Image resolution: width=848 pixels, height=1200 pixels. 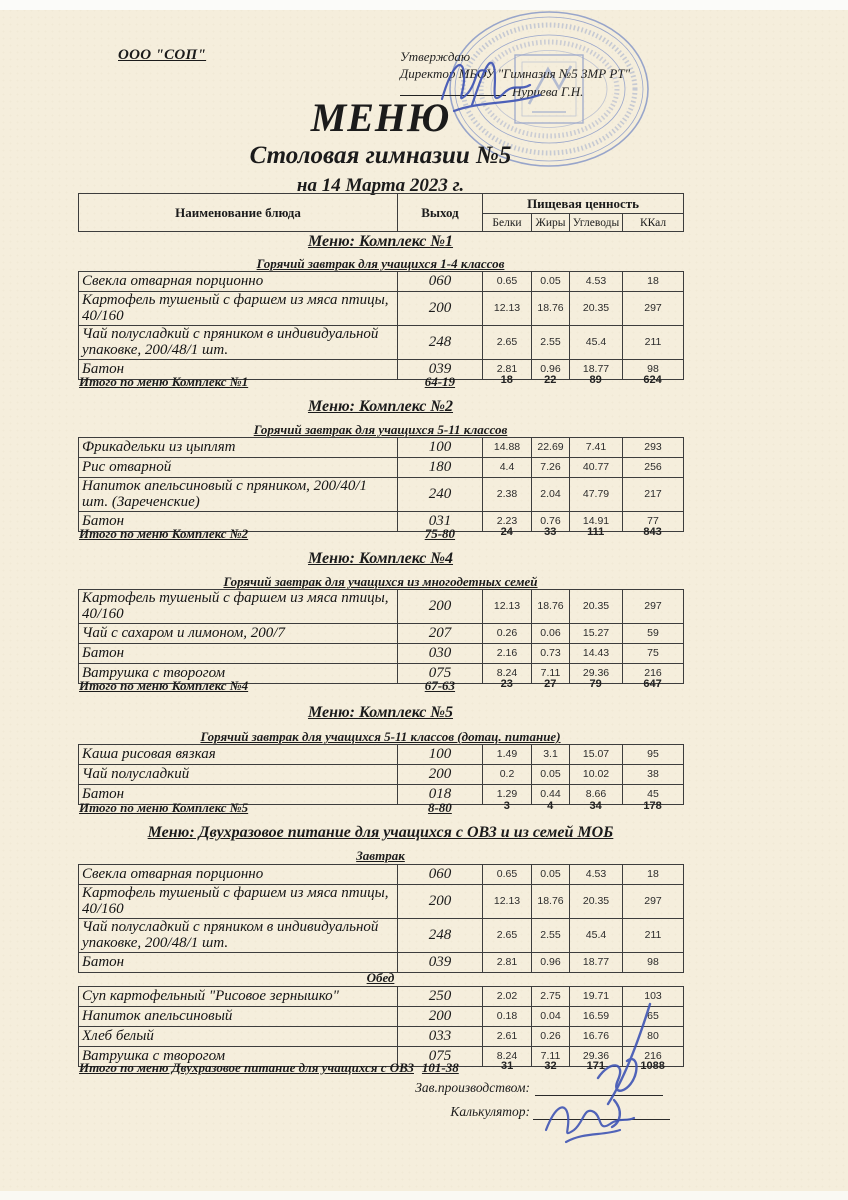 What do you see at coordinates (653, 673) in the screenshot?
I see `dish-kcal: 216` at bounding box center [653, 673].